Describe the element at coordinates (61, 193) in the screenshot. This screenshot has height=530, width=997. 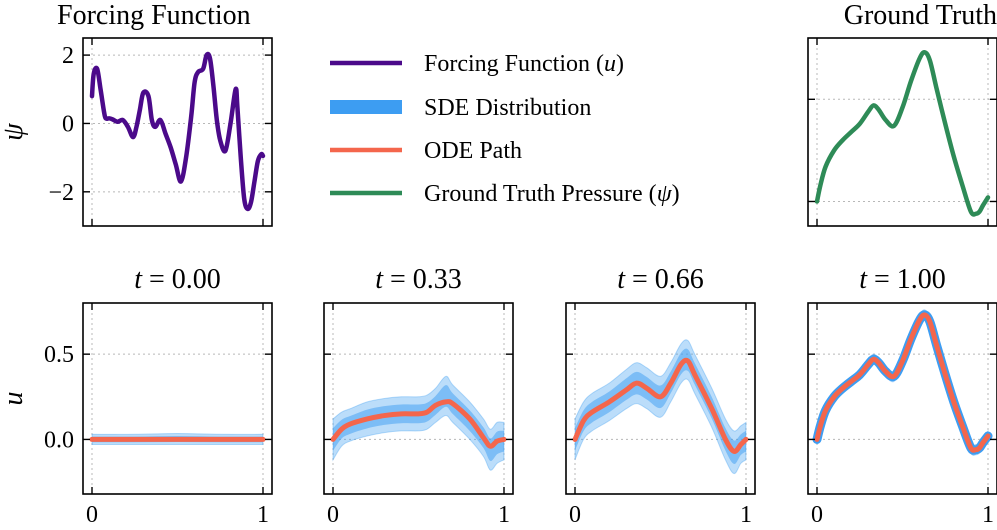
I see `y-tick-label: −2` at that location.